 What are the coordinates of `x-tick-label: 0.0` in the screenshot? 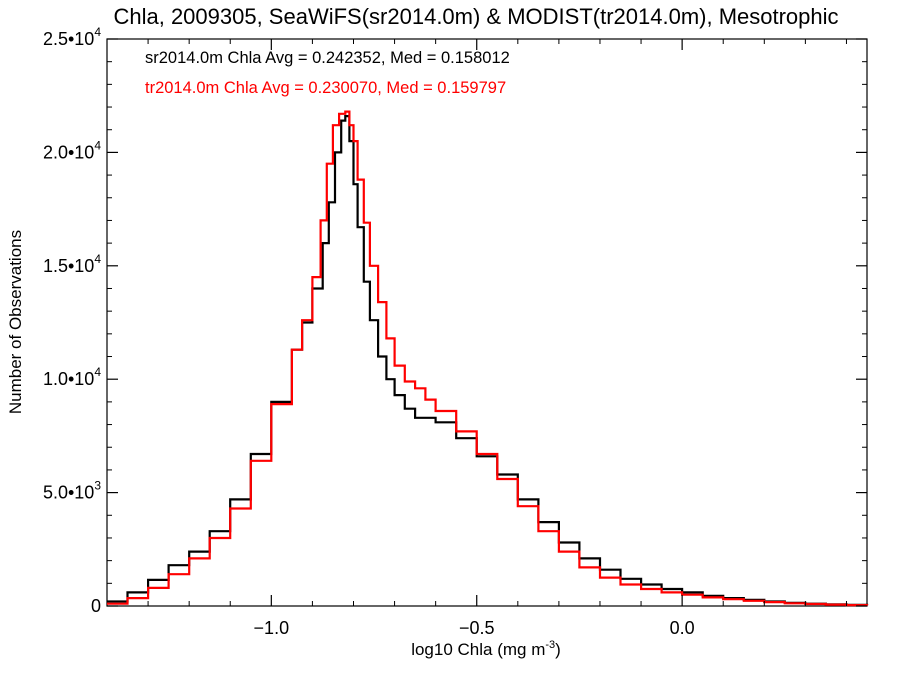 It's located at (682, 628).